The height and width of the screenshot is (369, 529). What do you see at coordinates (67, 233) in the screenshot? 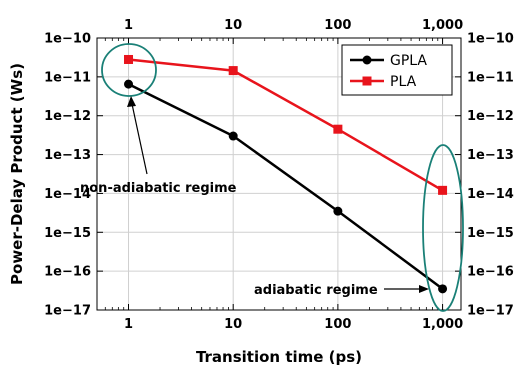
I see `y-tick-label: 1e−15` at bounding box center [67, 233].